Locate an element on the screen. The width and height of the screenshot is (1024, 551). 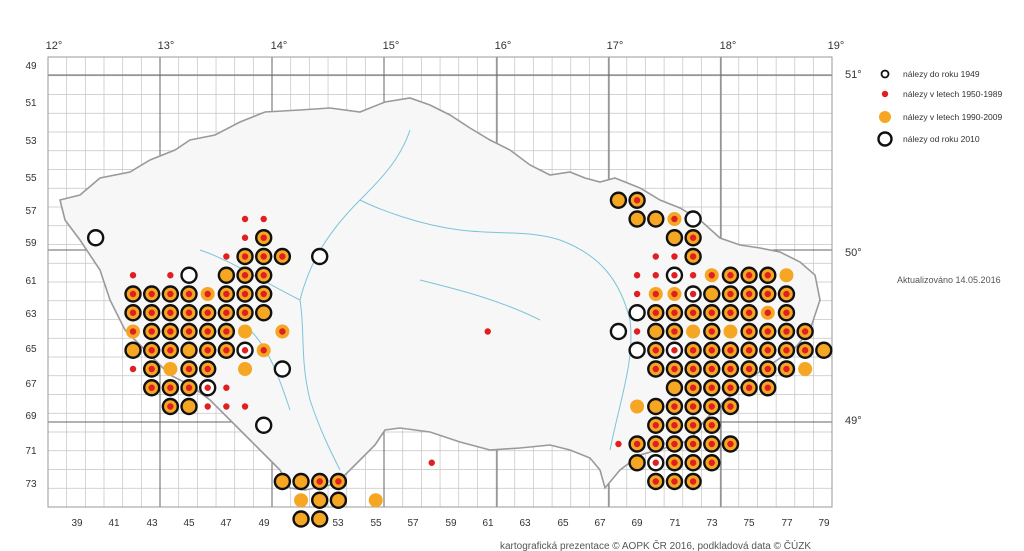
y-tick-label: 59 is located at coordinates (31, 243).